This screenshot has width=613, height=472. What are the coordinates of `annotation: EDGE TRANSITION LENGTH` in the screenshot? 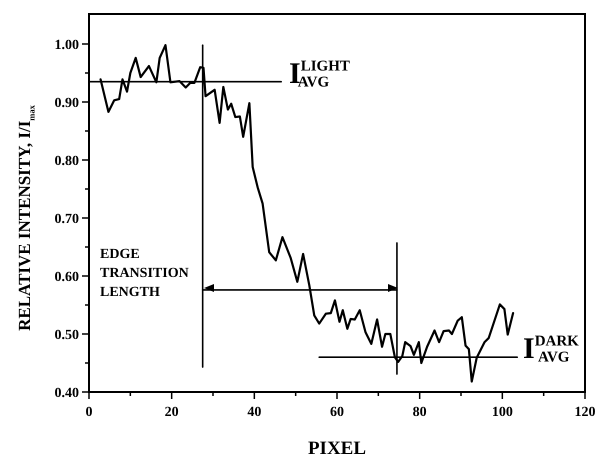 It's located at (144, 273).